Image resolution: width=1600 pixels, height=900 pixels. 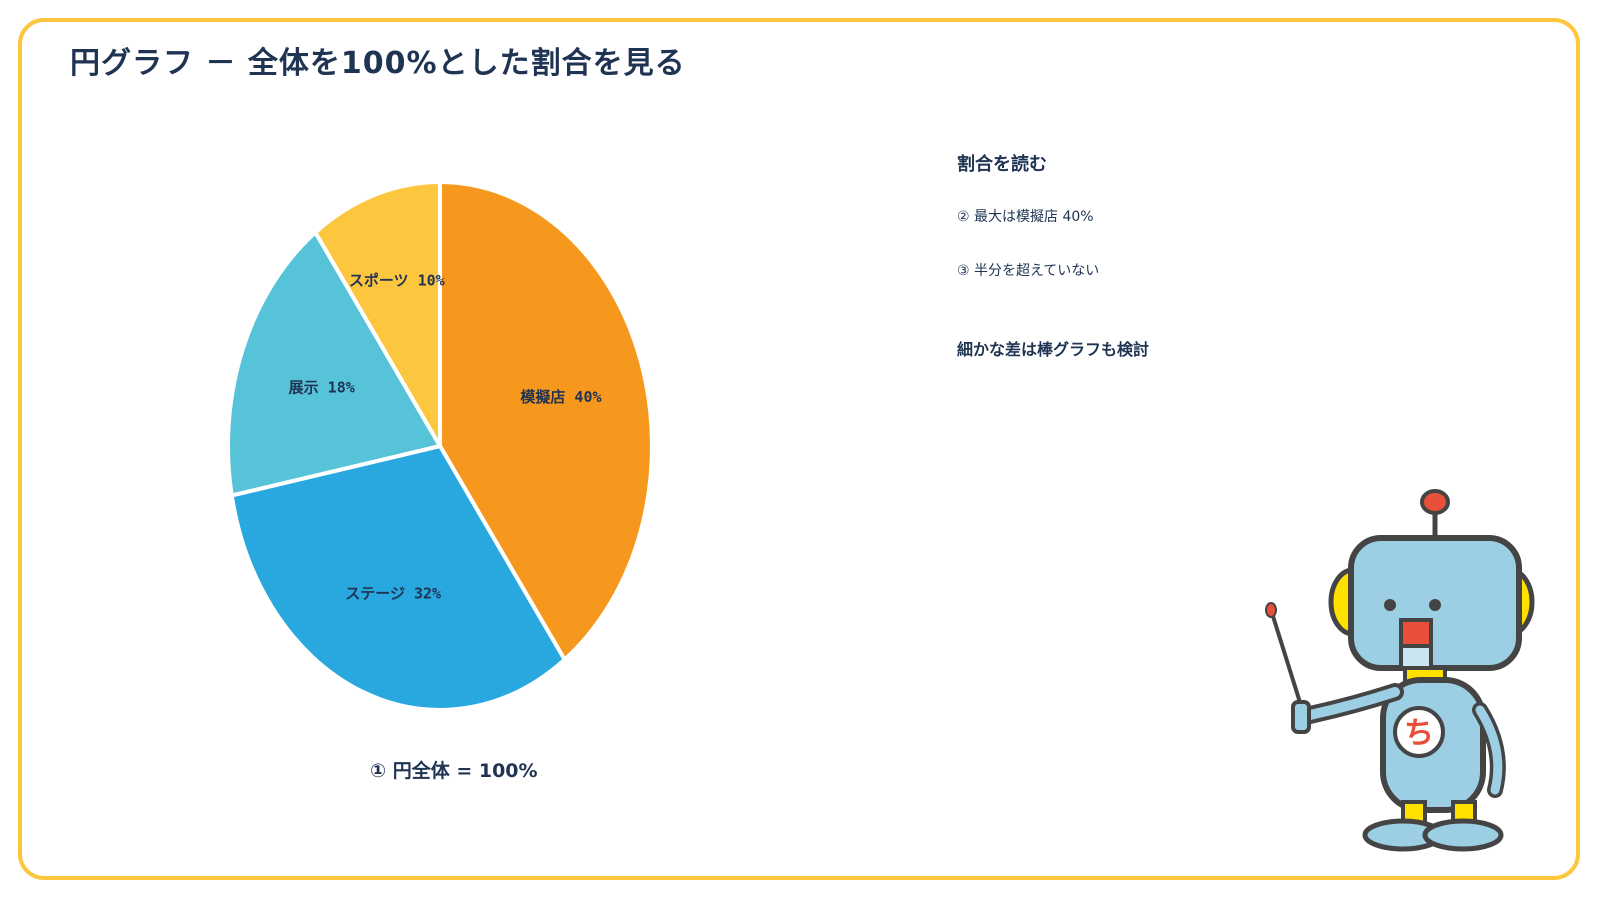 I want to click on note-item-not-half: ③ 半分を超えていない, so click(x=1028, y=271).